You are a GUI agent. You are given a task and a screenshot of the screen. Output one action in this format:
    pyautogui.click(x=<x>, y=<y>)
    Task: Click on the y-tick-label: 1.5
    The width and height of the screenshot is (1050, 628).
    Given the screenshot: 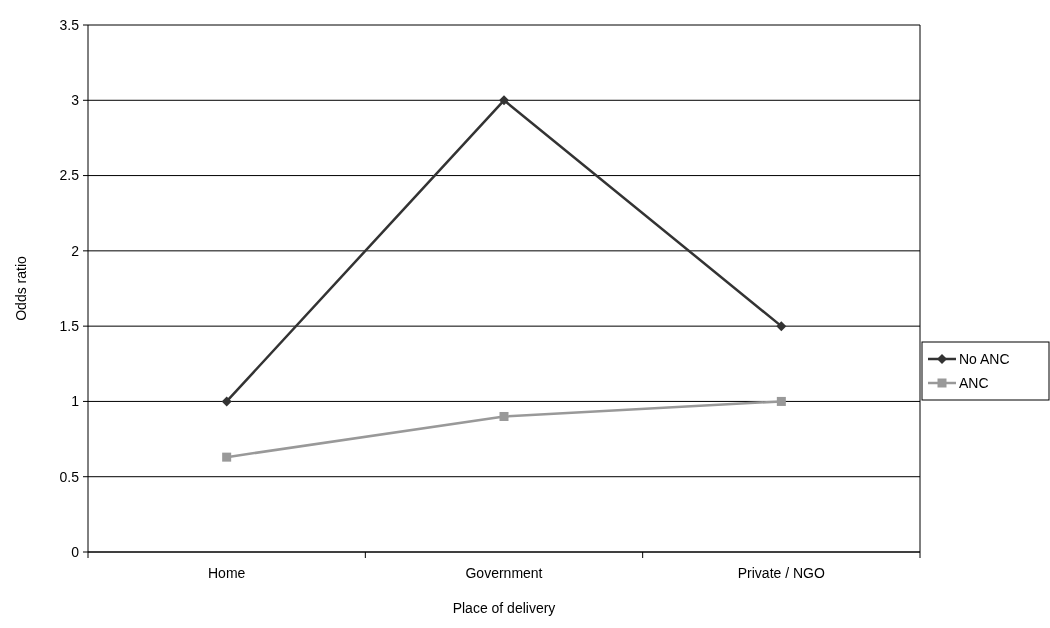 What is the action you would take?
    pyautogui.click(x=69, y=326)
    